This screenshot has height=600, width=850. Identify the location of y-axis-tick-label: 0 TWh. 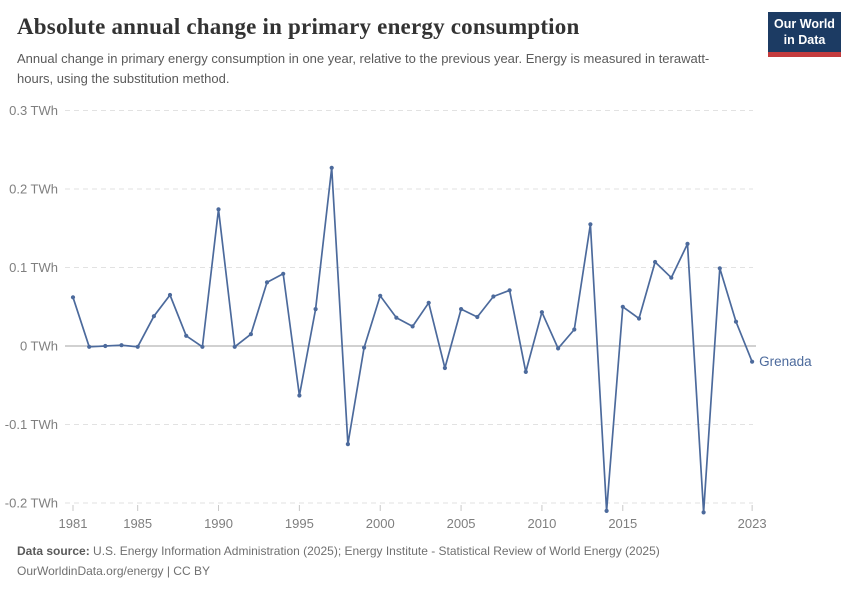
(39, 346).